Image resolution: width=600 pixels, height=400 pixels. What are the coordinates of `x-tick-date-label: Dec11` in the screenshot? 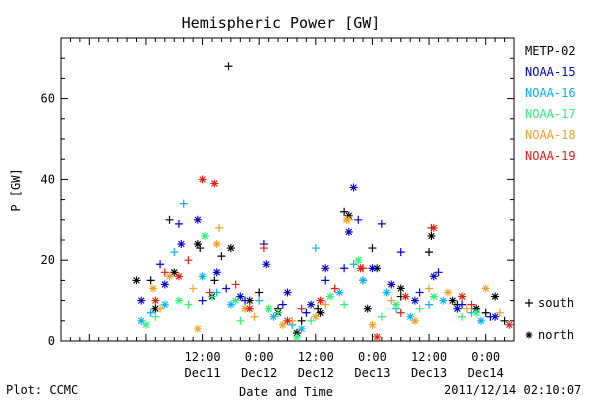 It's located at (203, 373).